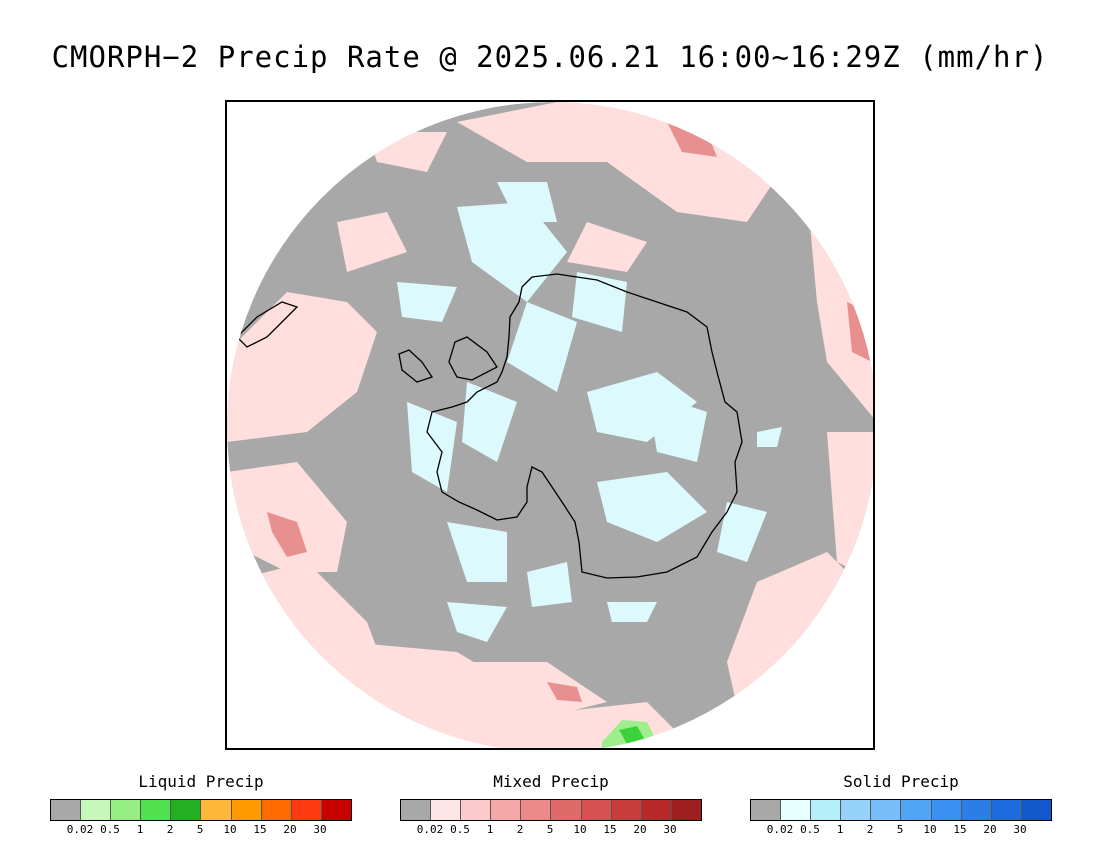 This screenshot has height=850, width=1100. I want to click on solid-precip-legend: Solid Precip 0.02 0.5 1 2 5 10 15 20 30, so click(901, 804).